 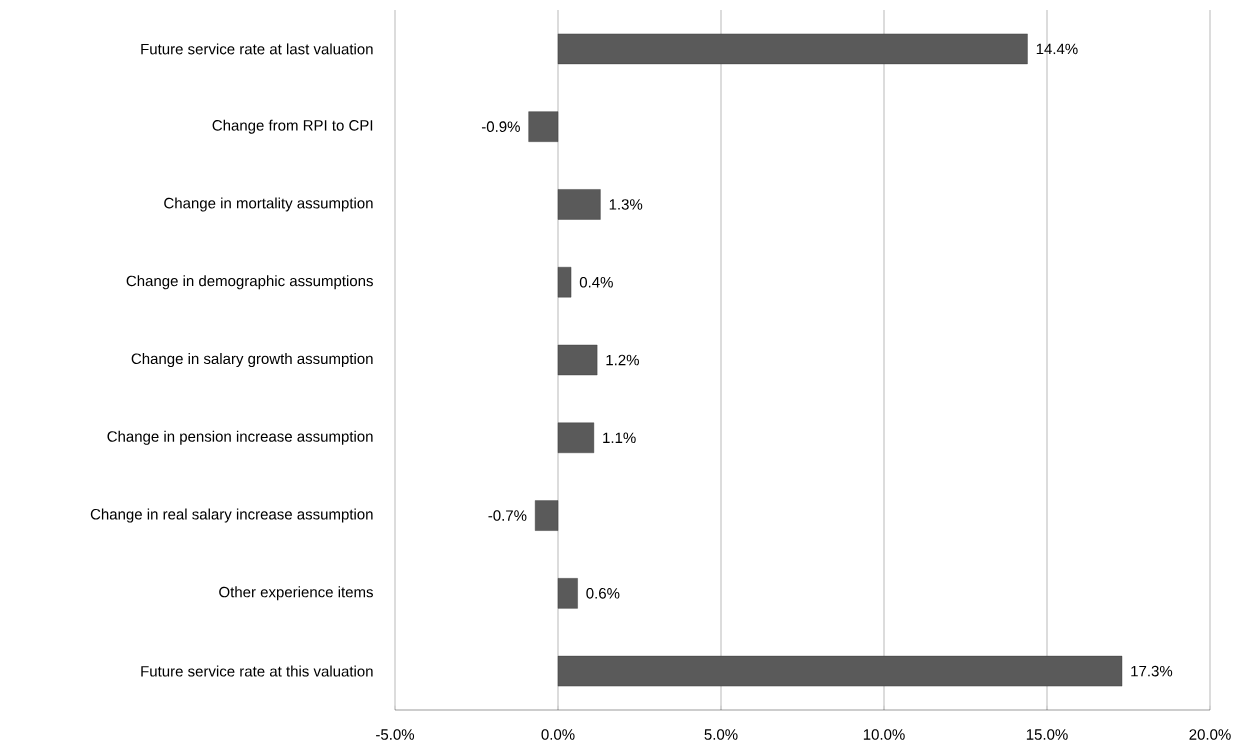 What do you see at coordinates (1210, 734) in the screenshot?
I see `x-tick-label: 20.0%` at bounding box center [1210, 734].